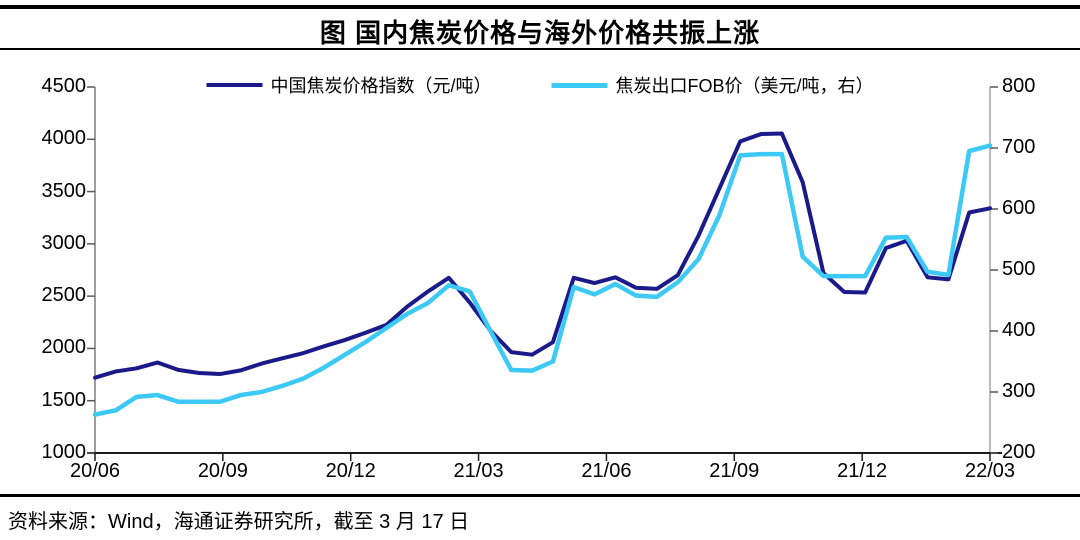 This screenshot has height=540, width=1080. I want to click on y-left-tick-label: 2000, so click(64, 347).